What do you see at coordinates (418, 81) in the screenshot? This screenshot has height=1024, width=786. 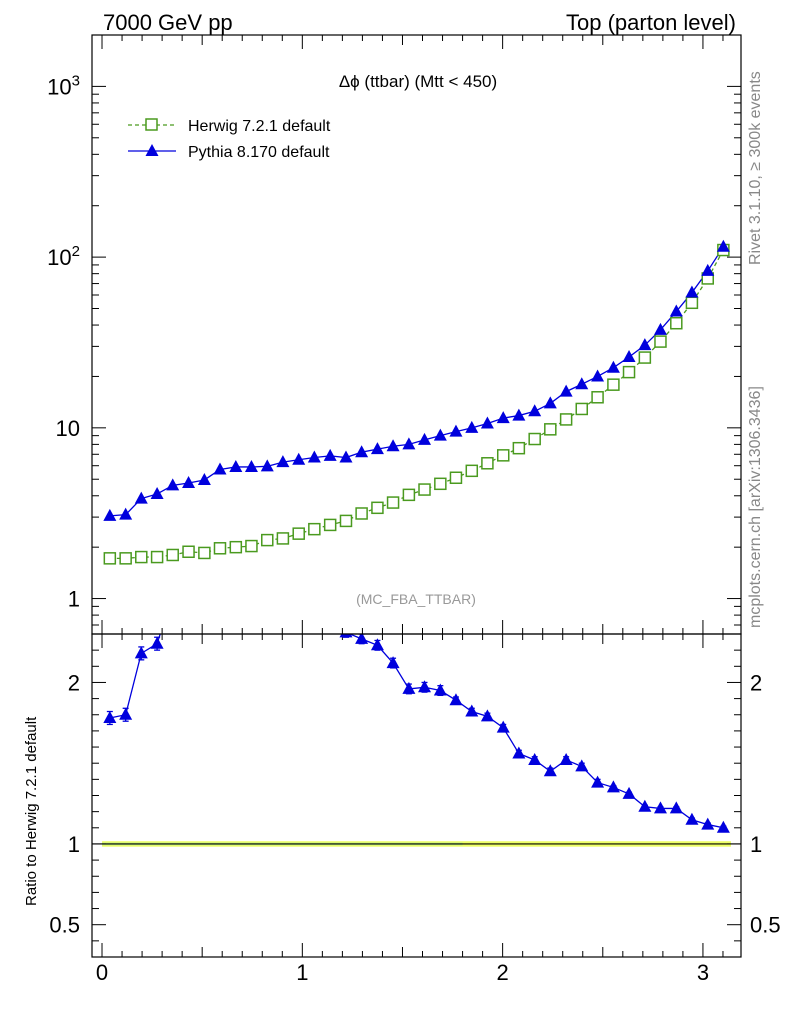 I see `chart-title: Δϕ (ttbar) (Mtt < 450)` at bounding box center [418, 81].